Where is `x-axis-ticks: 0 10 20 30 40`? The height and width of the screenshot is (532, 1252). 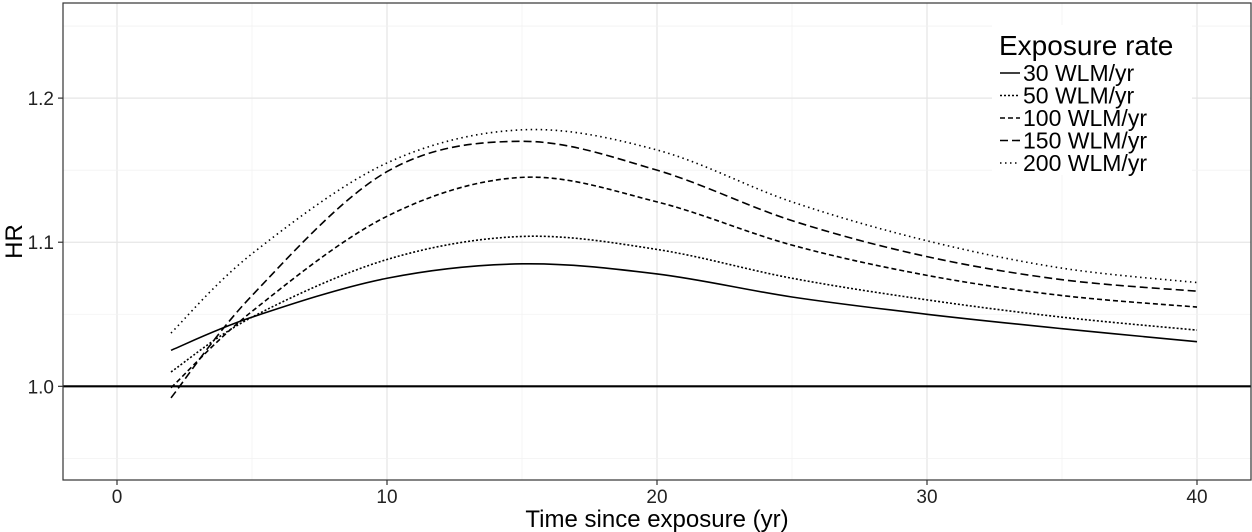
x-axis-ticks: 0 10 20 30 40 is located at coordinates (660, 494).